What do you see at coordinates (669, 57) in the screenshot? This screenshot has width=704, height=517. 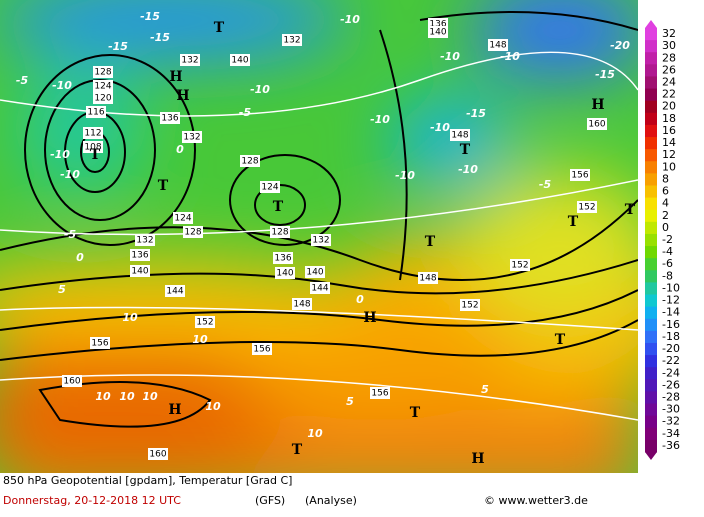 I see `colorbar-label: 28` at bounding box center [669, 57].